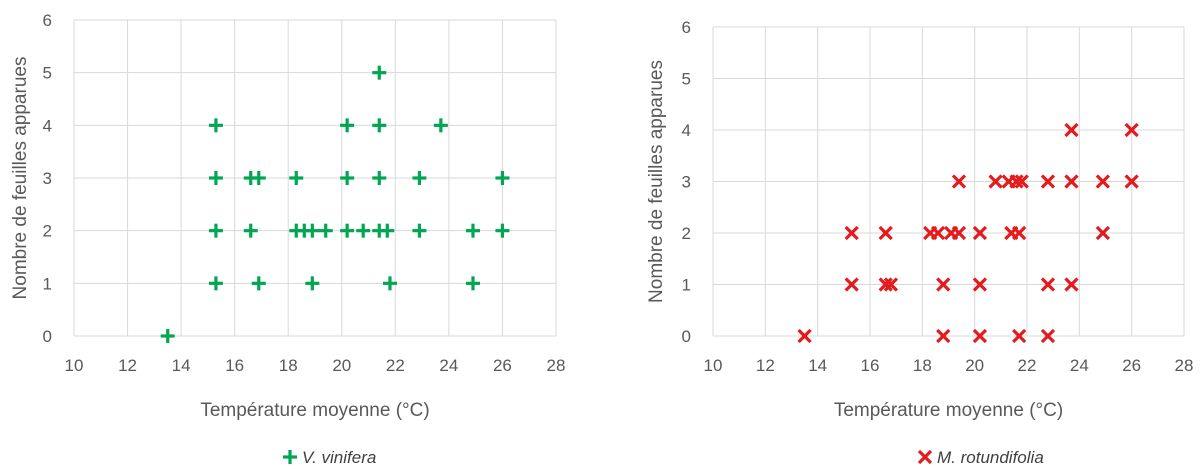  What do you see at coordinates (339, 457) in the screenshot?
I see `legend-label: V. vinifera` at bounding box center [339, 457].